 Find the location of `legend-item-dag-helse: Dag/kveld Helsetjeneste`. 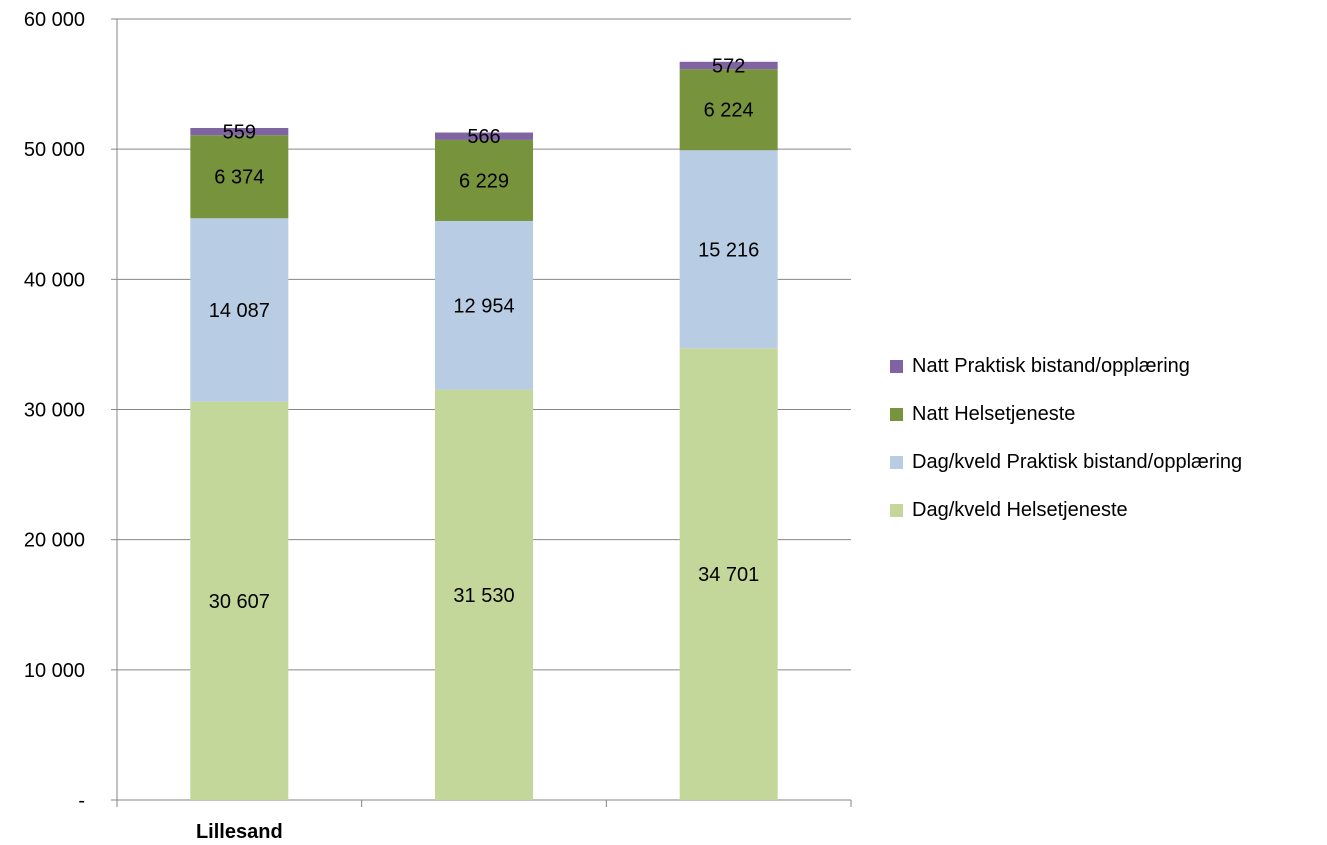

legend-item-dag-helse: Dag/kveld Helsetjeneste is located at coordinates (1066, 510).